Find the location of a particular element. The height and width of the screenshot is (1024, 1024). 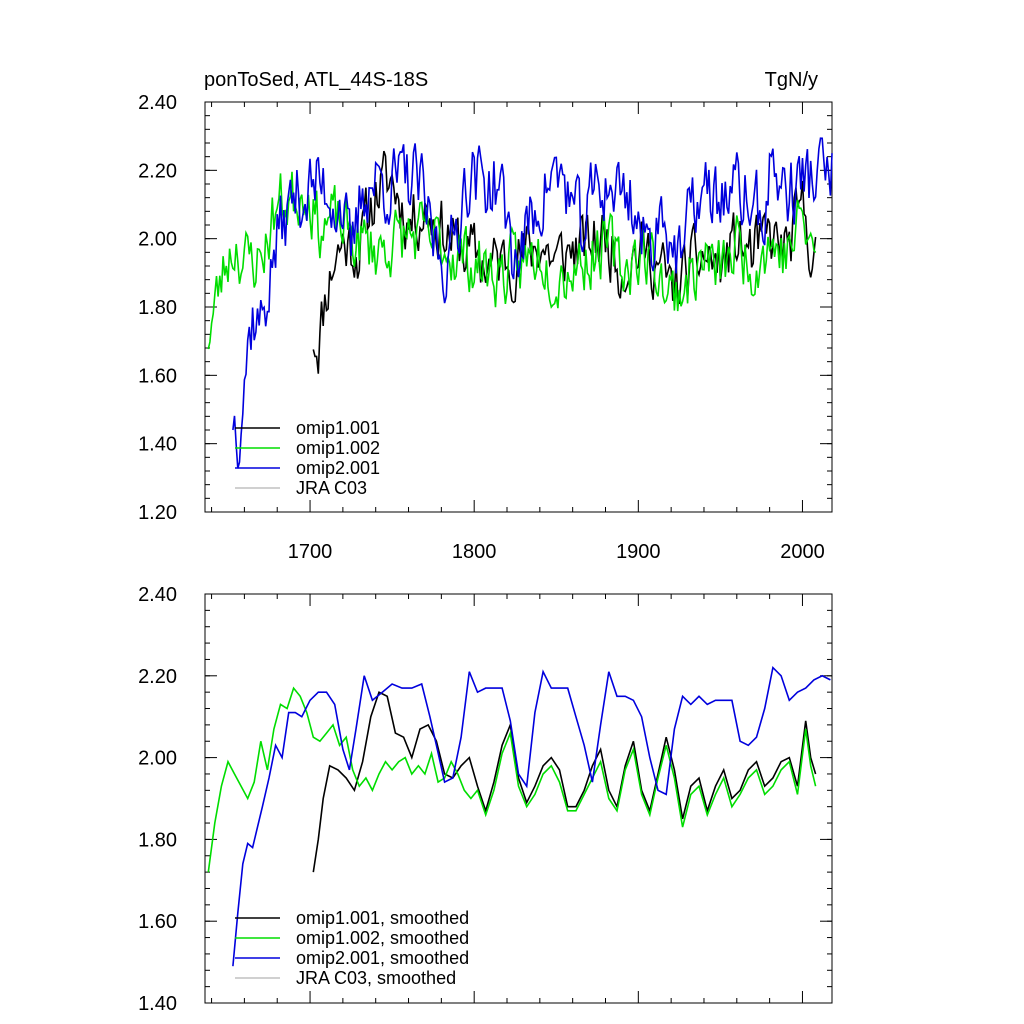

panel-title: ponToSed, ATL_44S-18S is located at coordinates (316, 80).